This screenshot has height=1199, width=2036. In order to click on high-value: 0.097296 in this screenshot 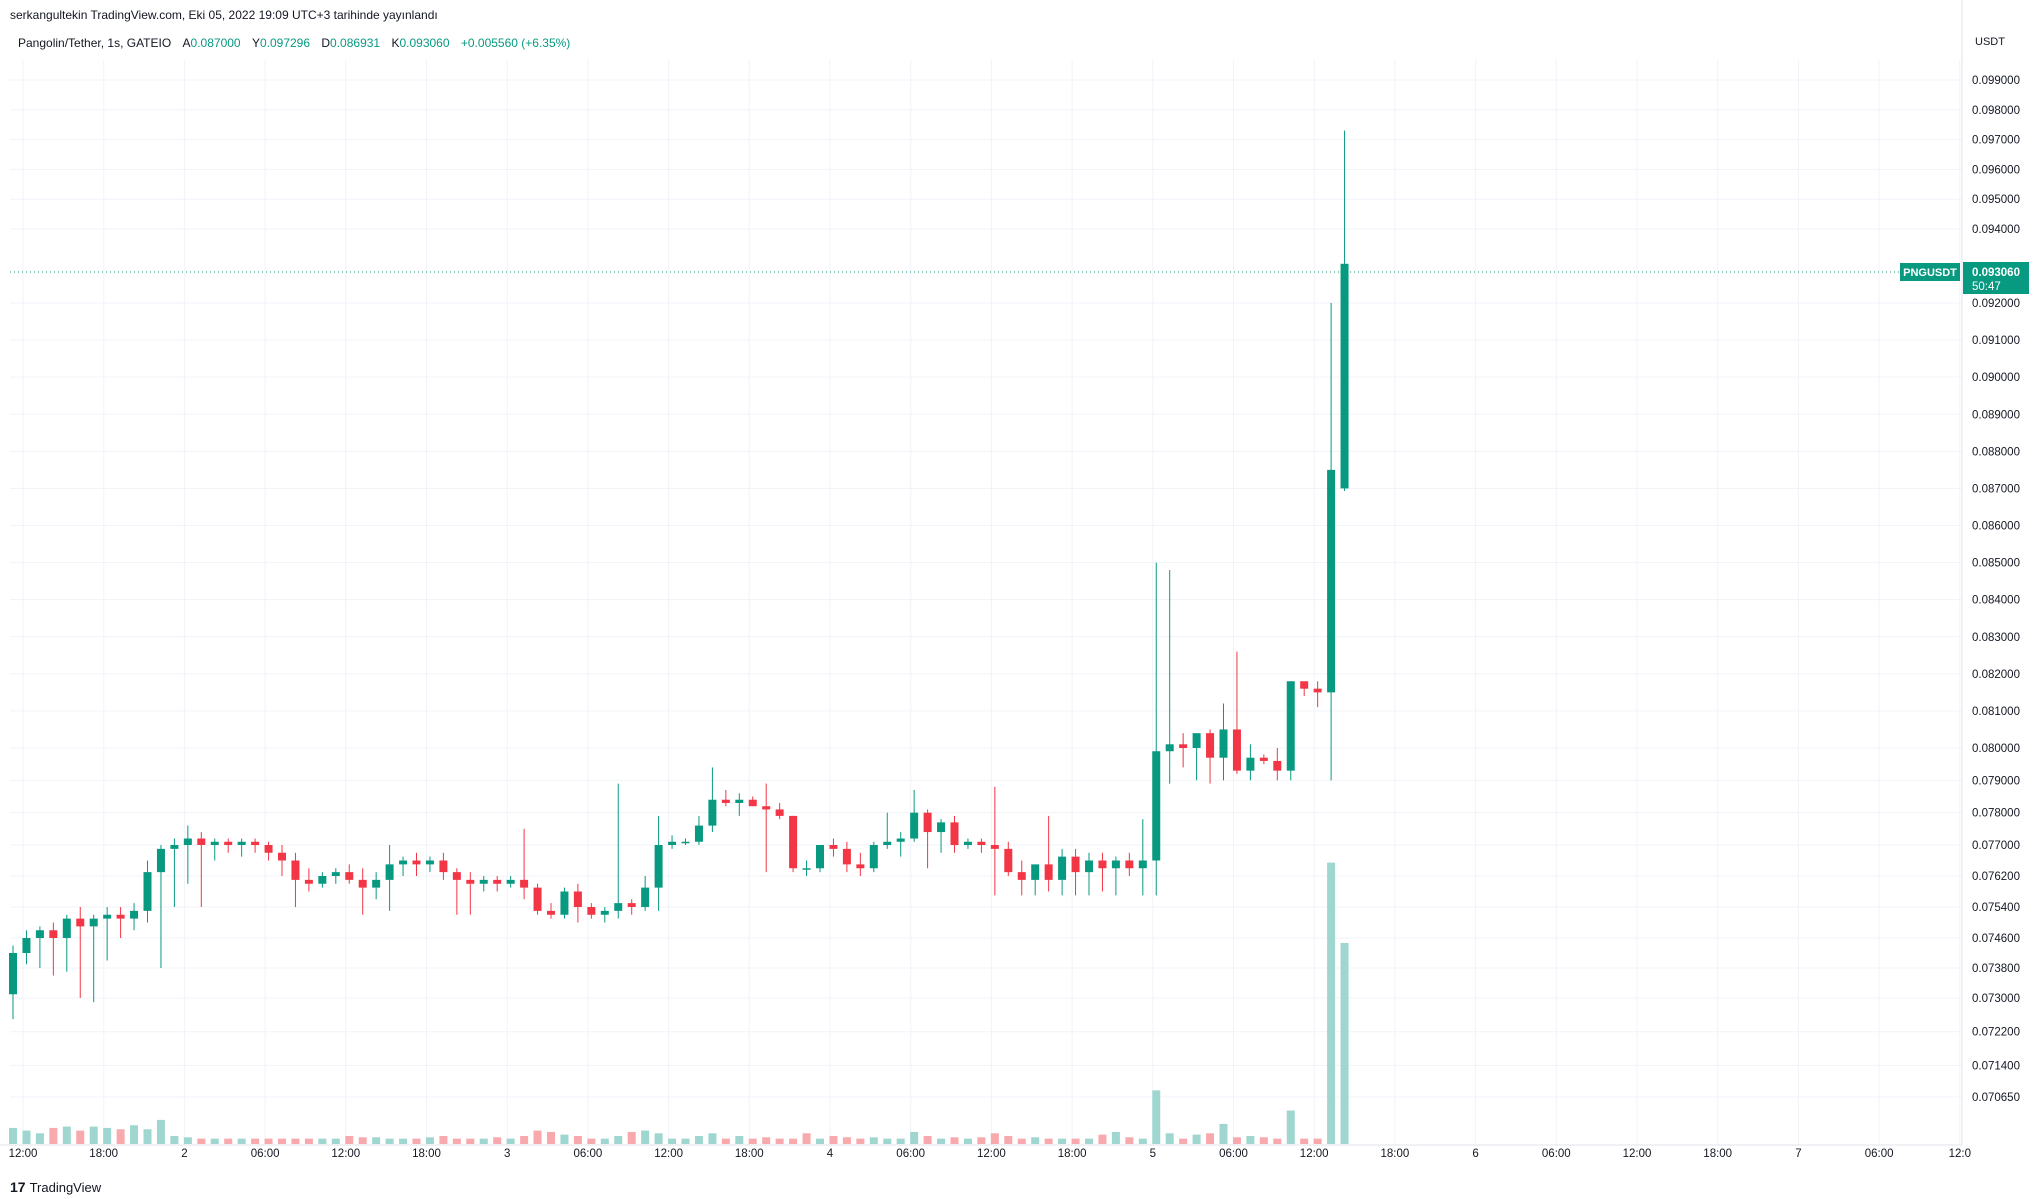, I will do `click(285, 43)`.